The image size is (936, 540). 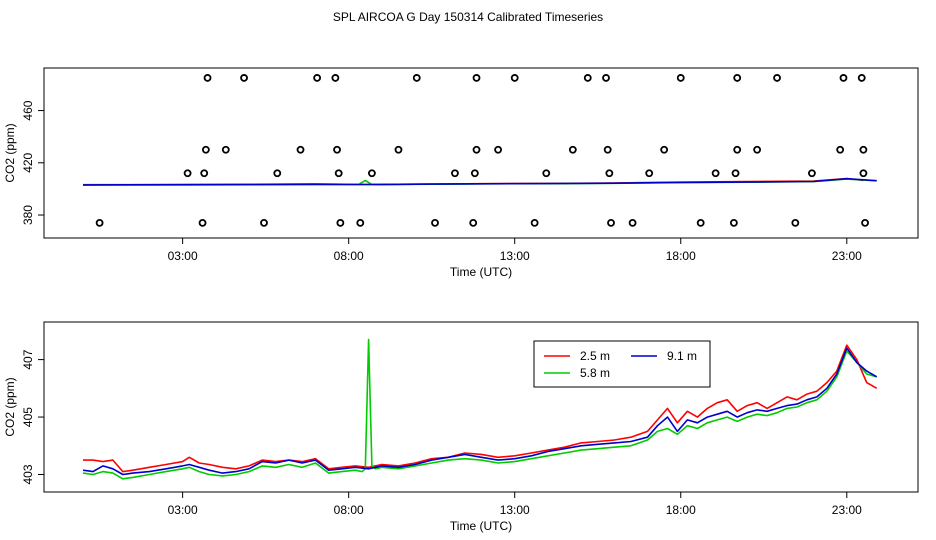 What do you see at coordinates (28, 110) in the screenshot?
I see `y-tick-label: 460` at bounding box center [28, 110].